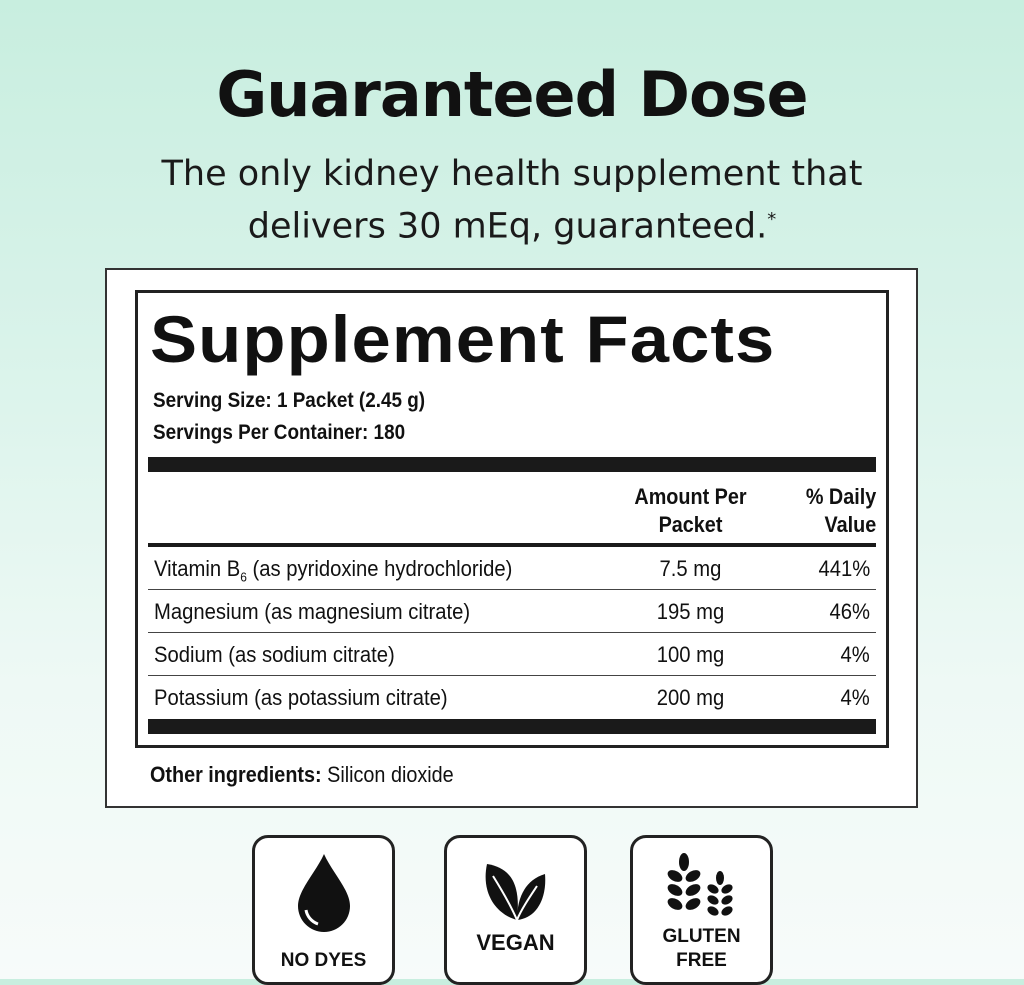 Image resolution: width=1024 pixels, height=985 pixels. What do you see at coordinates (512, 94) in the screenshot?
I see `headline: Guaranteed Dose` at bounding box center [512, 94].